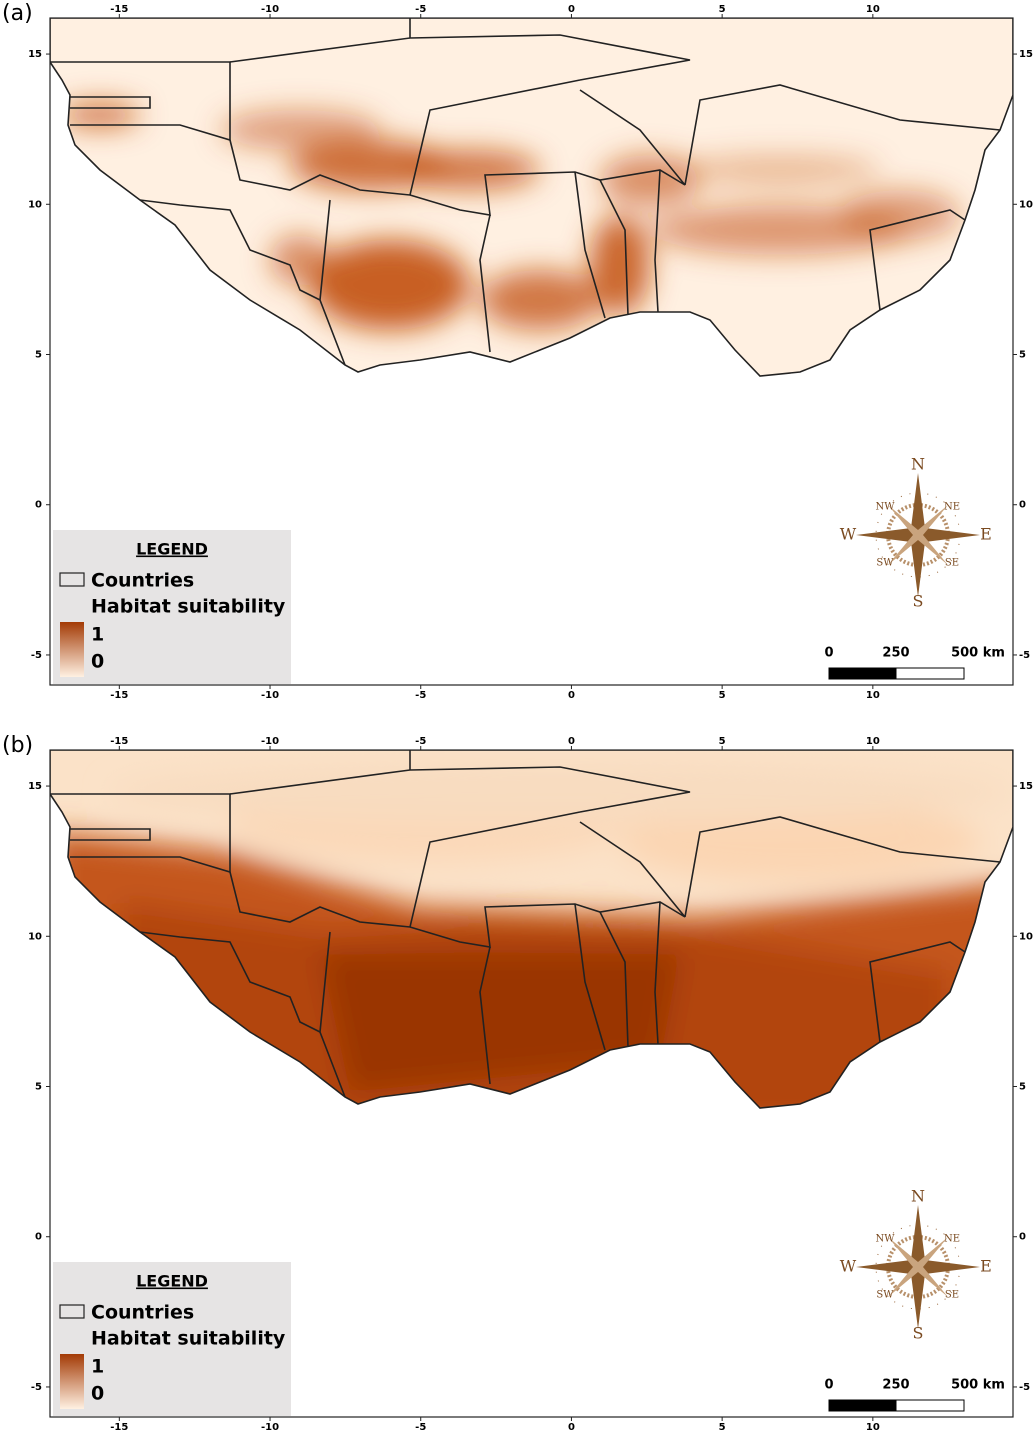 The image size is (1036, 1435). I want to click on panel-label: (b), so click(17, 745).